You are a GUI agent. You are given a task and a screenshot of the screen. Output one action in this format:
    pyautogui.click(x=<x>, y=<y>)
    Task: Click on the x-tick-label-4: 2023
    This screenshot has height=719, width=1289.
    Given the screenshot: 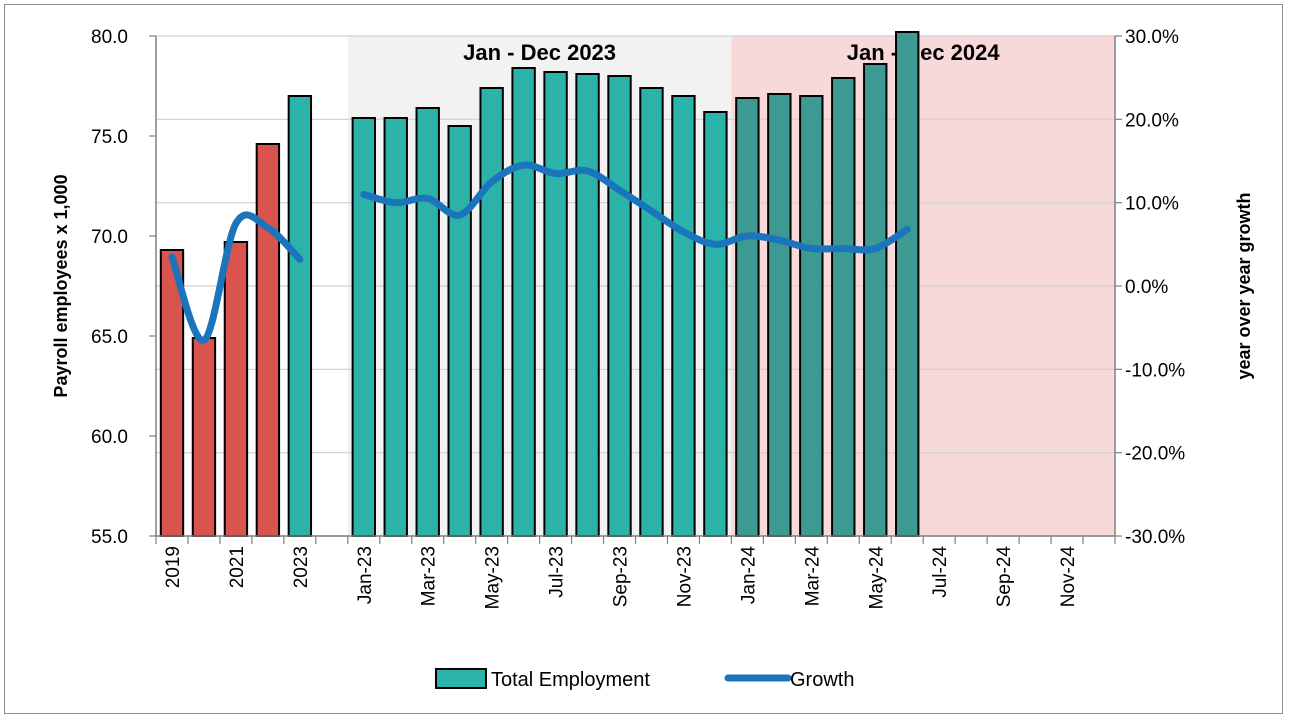 What is the action you would take?
    pyautogui.click(x=301, y=567)
    